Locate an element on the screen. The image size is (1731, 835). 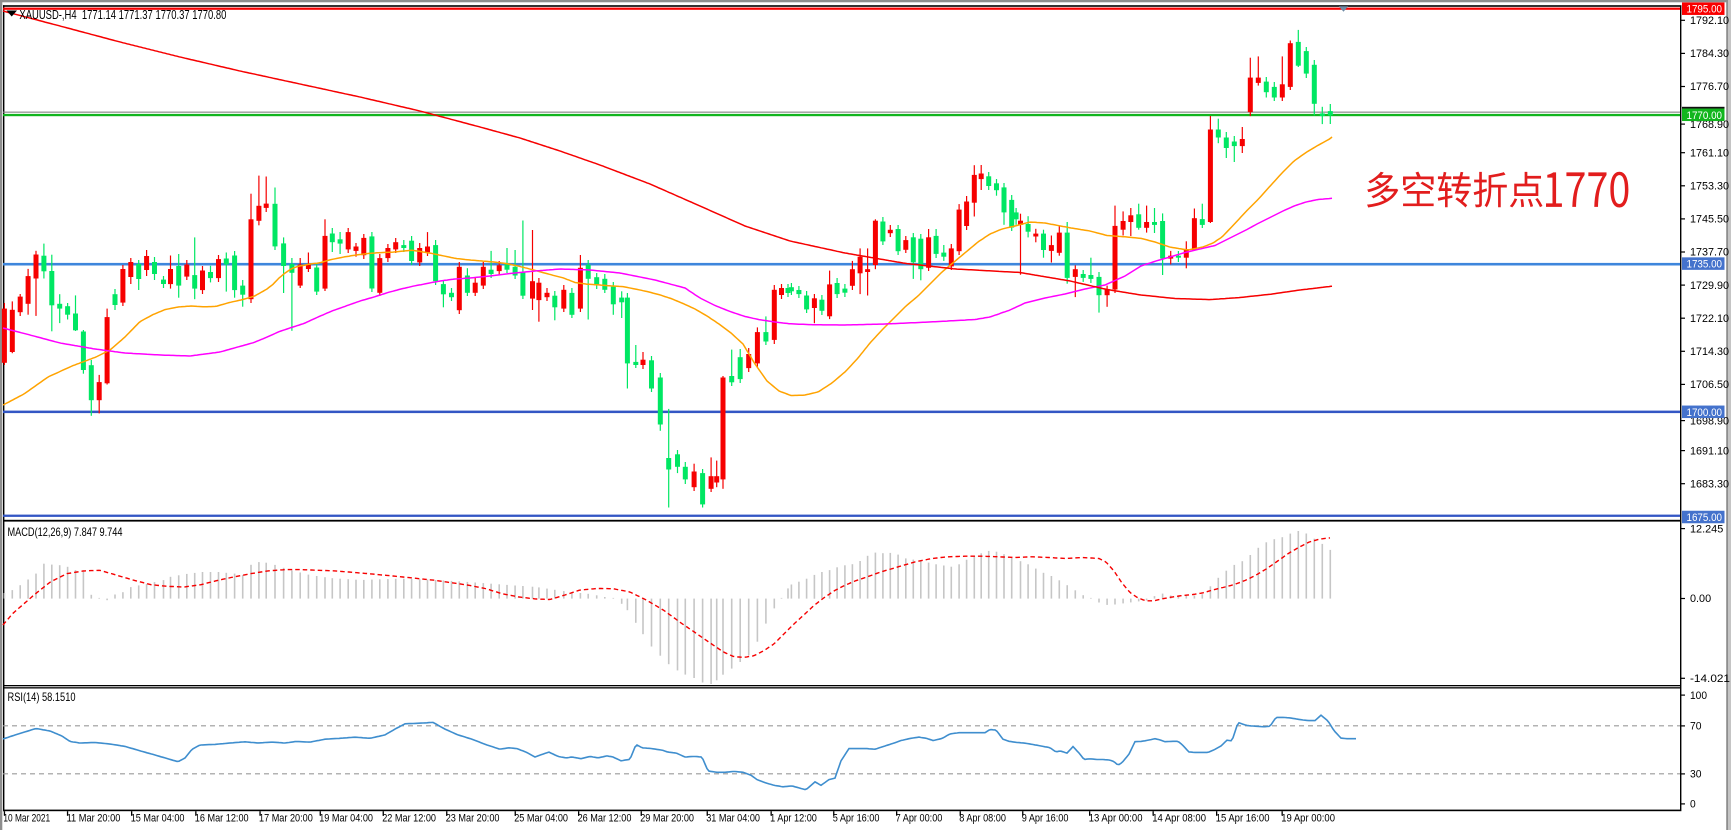
svg-text: 1675.00 is located at coordinates (1705, 518).